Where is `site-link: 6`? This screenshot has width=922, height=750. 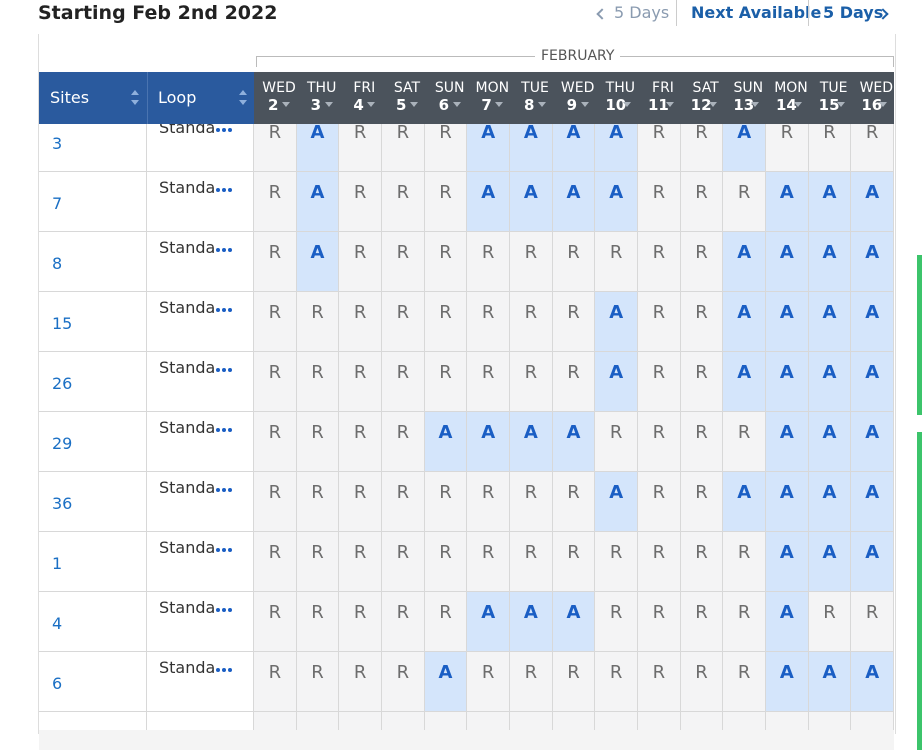
site-link: 6 is located at coordinates (57, 683).